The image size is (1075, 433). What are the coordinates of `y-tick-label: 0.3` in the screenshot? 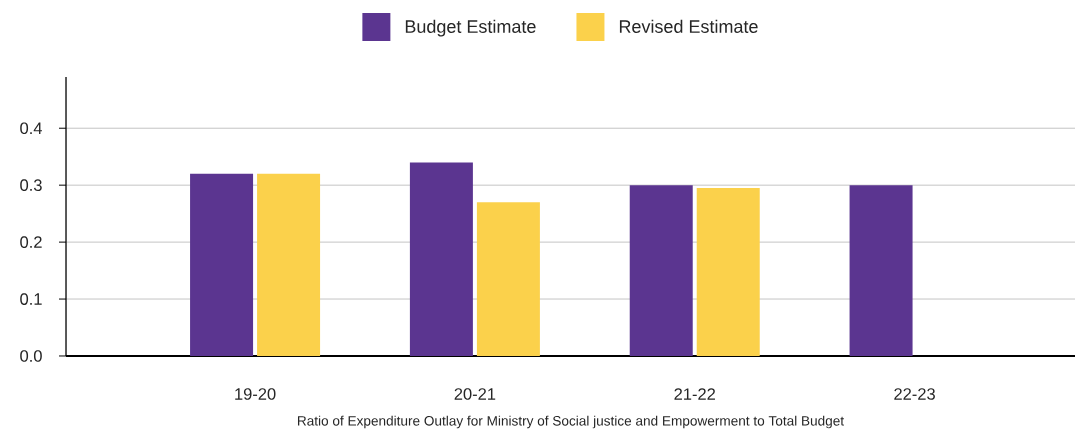 It's located at (31, 185).